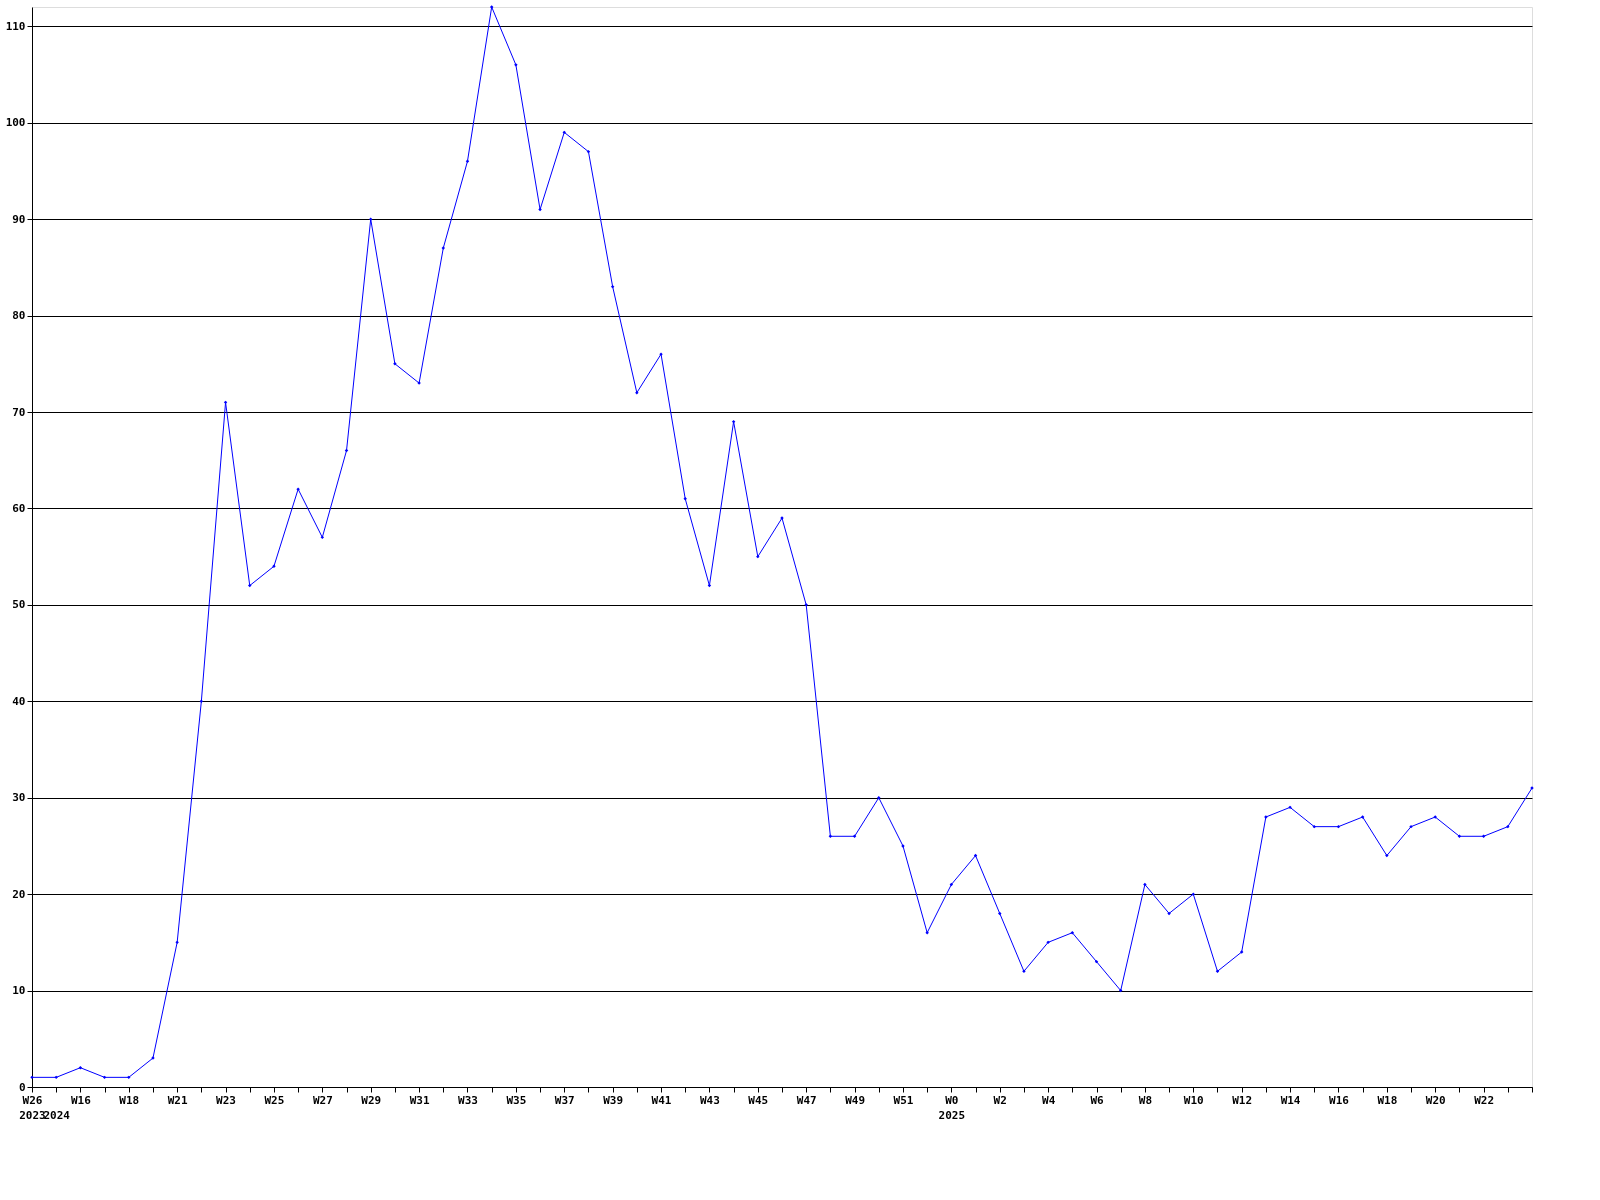  Describe the element at coordinates (19, 316) in the screenshot. I see `y-tick-label: 80` at that location.